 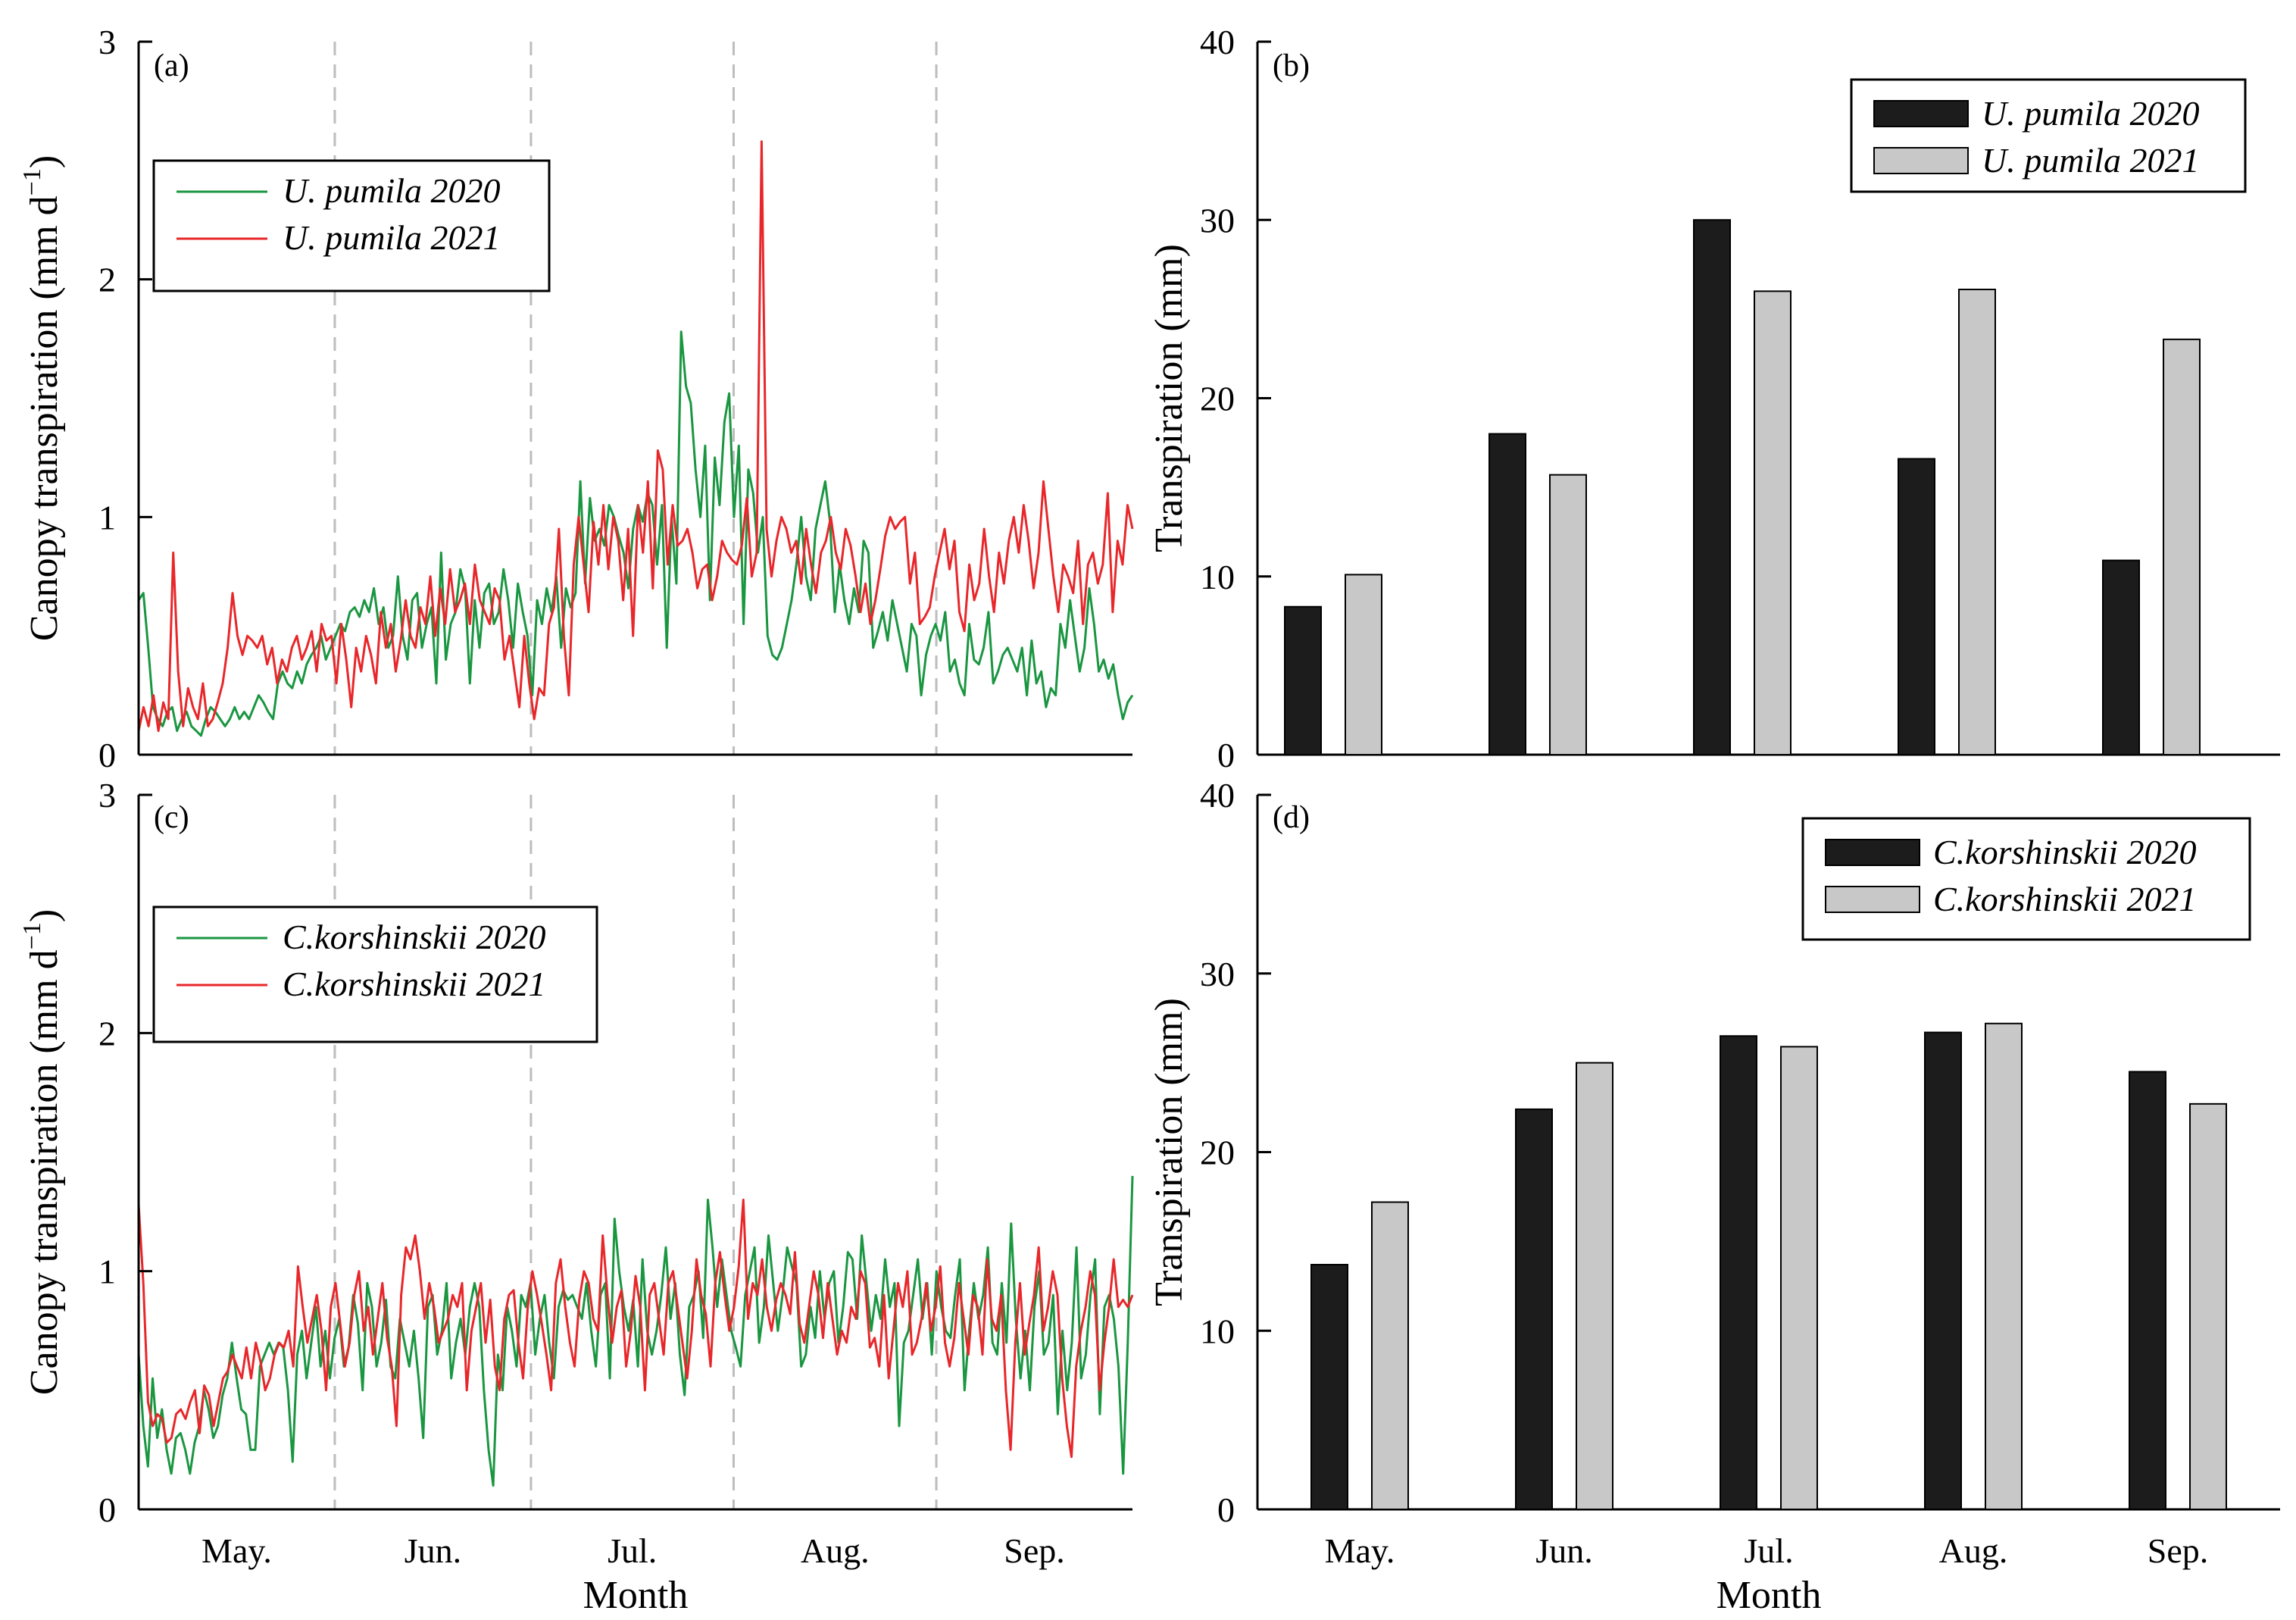 I want to click on panel-label: (c), so click(x=171, y=817).